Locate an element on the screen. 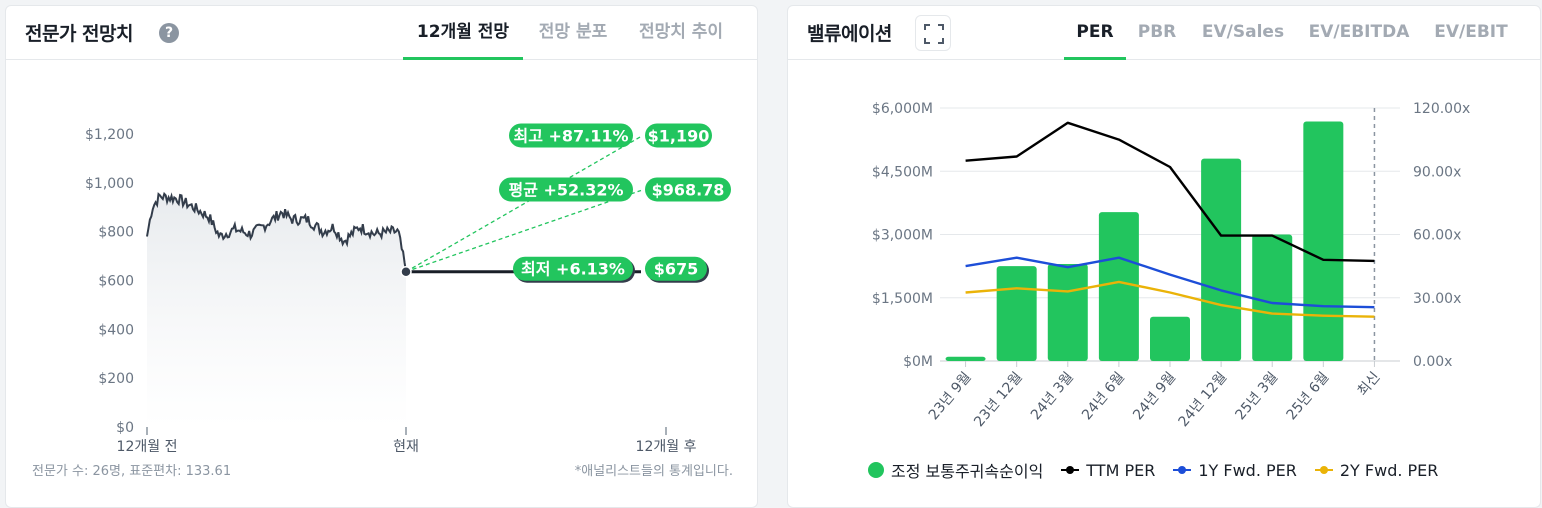  x-tick-label: 23년 9월 is located at coordinates (950, 396).